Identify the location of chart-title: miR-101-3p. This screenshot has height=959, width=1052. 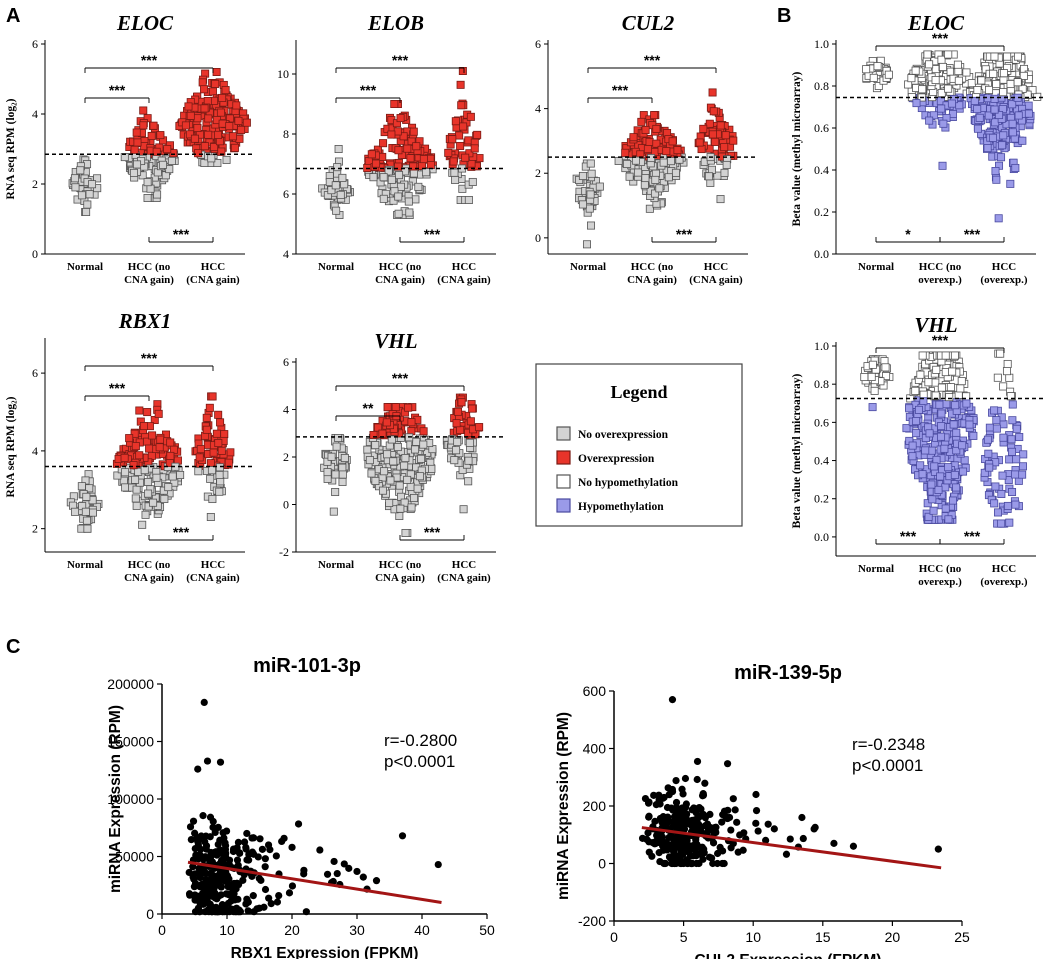
(307, 666).